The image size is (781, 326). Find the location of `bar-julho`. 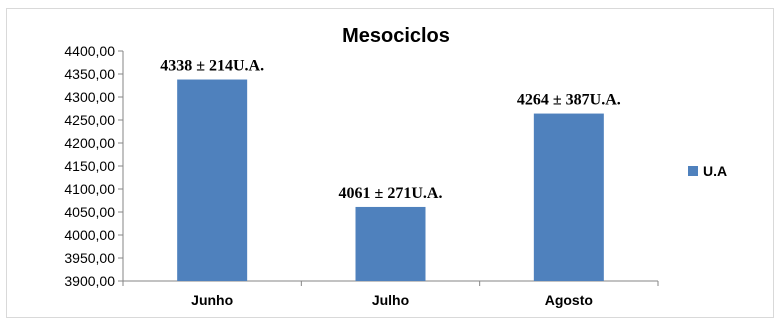

bar-julho is located at coordinates (390, 243).